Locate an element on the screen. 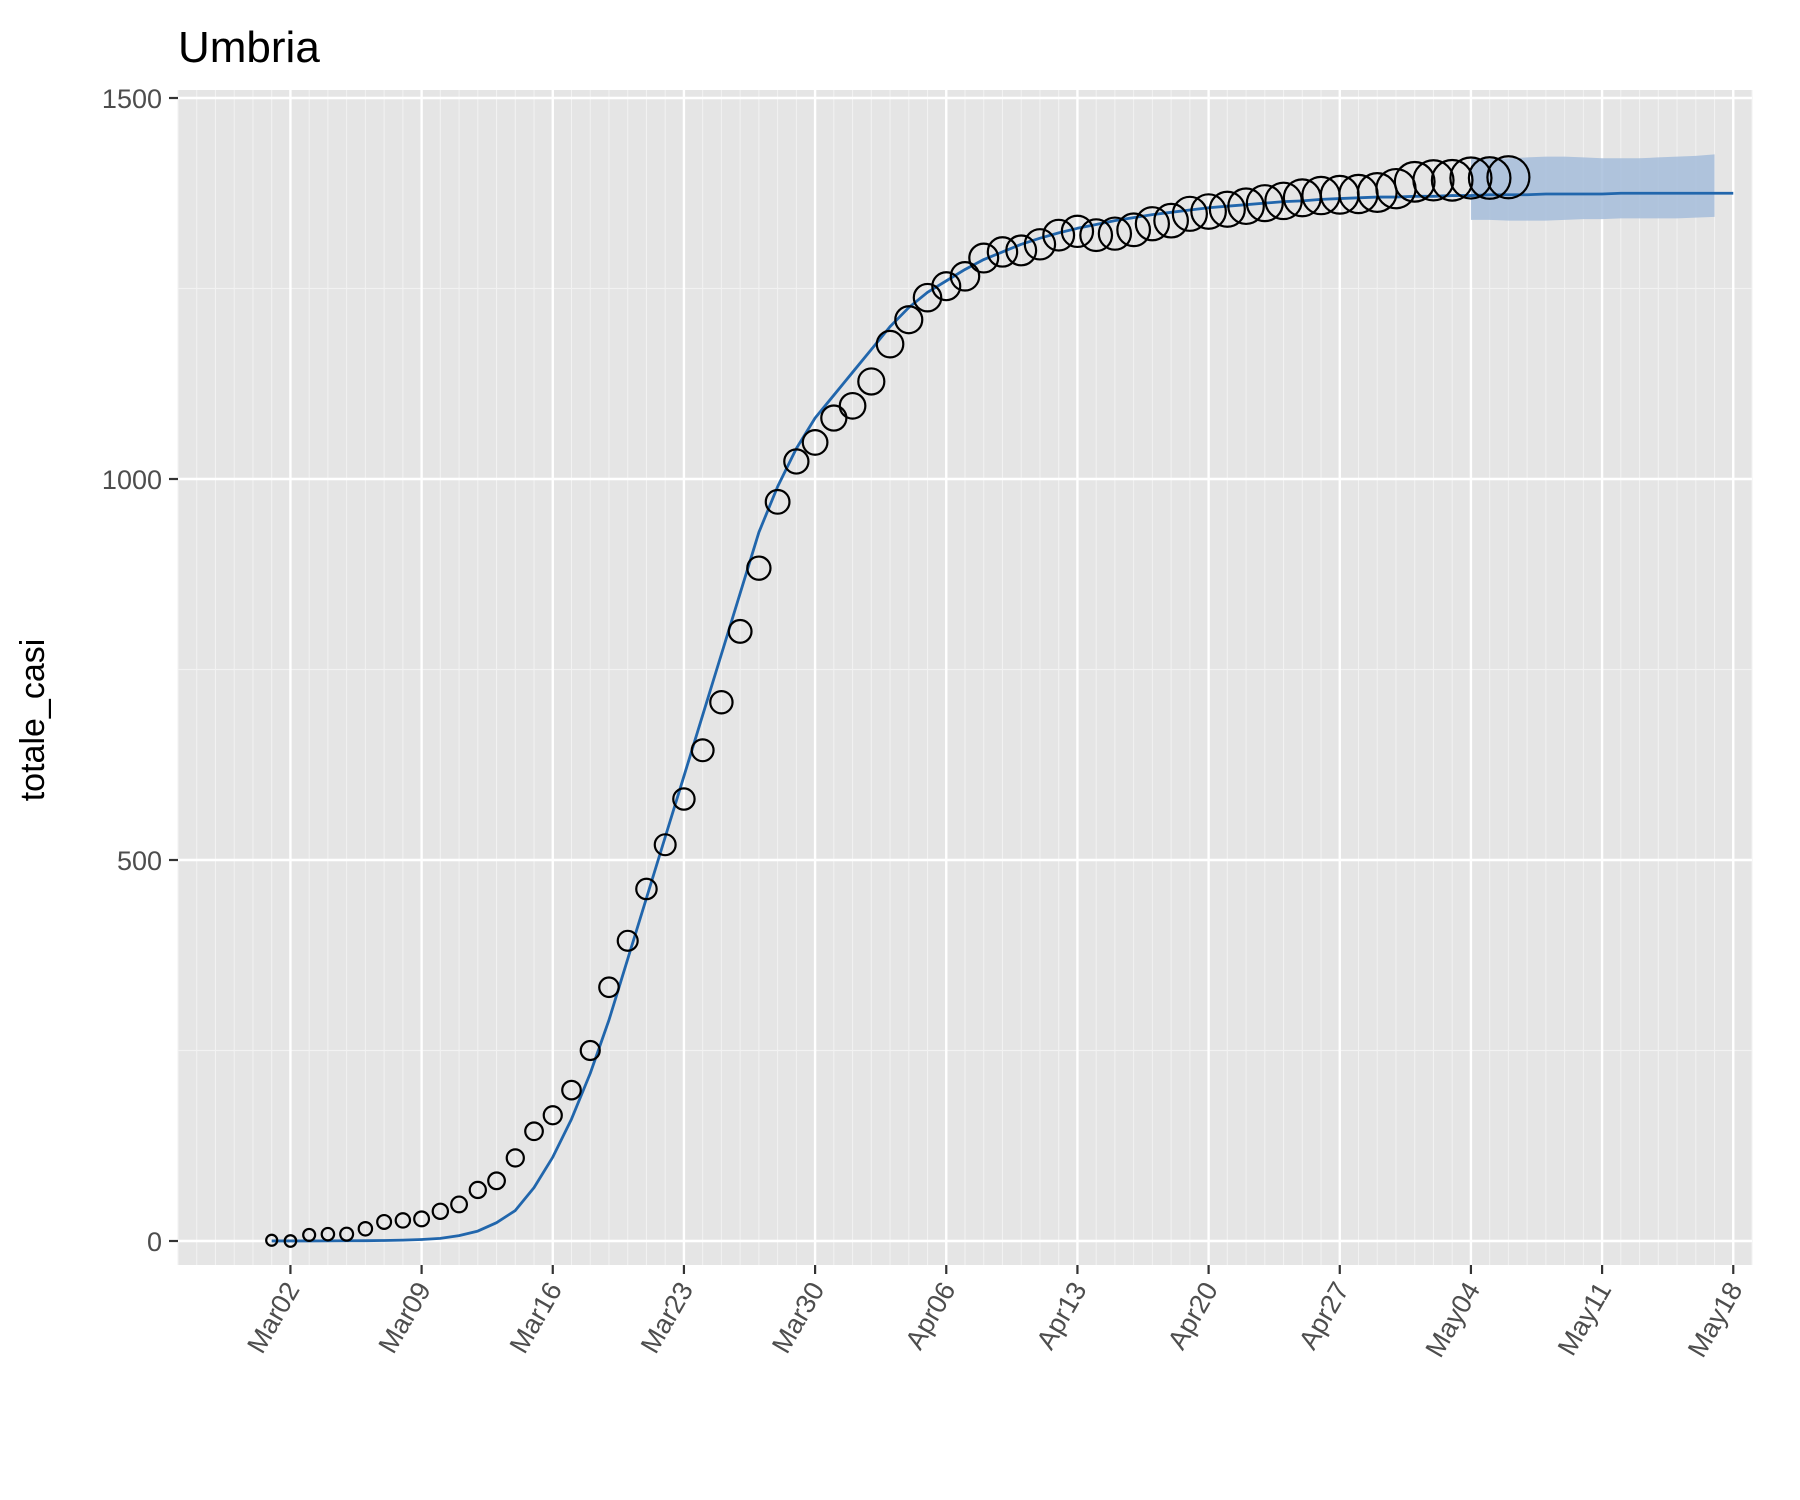 The image size is (1800, 1500). y-tick-label: 1000 is located at coordinates (132, 480).